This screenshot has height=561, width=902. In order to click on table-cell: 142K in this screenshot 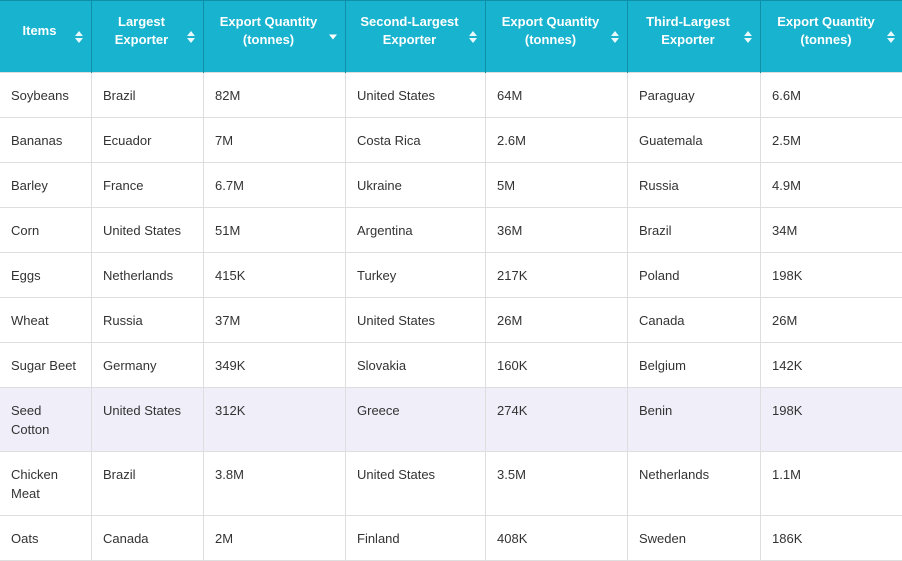, I will do `click(831, 365)`.